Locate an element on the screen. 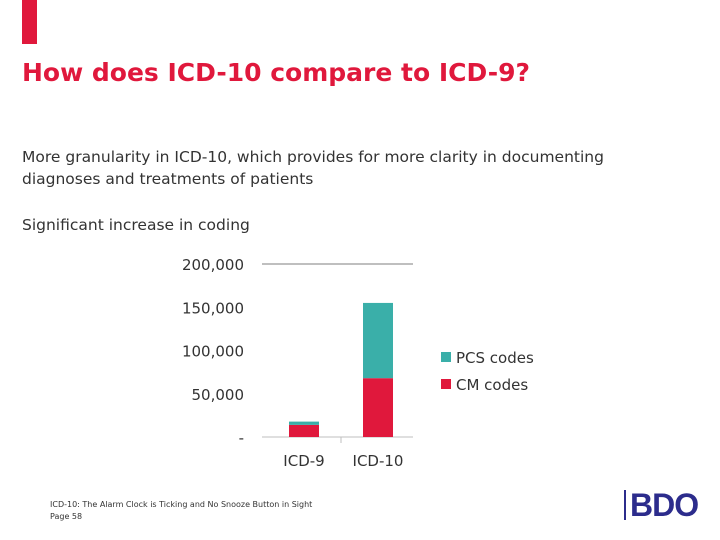 The width and height of the screenshot is (720, 540). bar-icd10-pcs-codes is located at coordinates (378, 340).